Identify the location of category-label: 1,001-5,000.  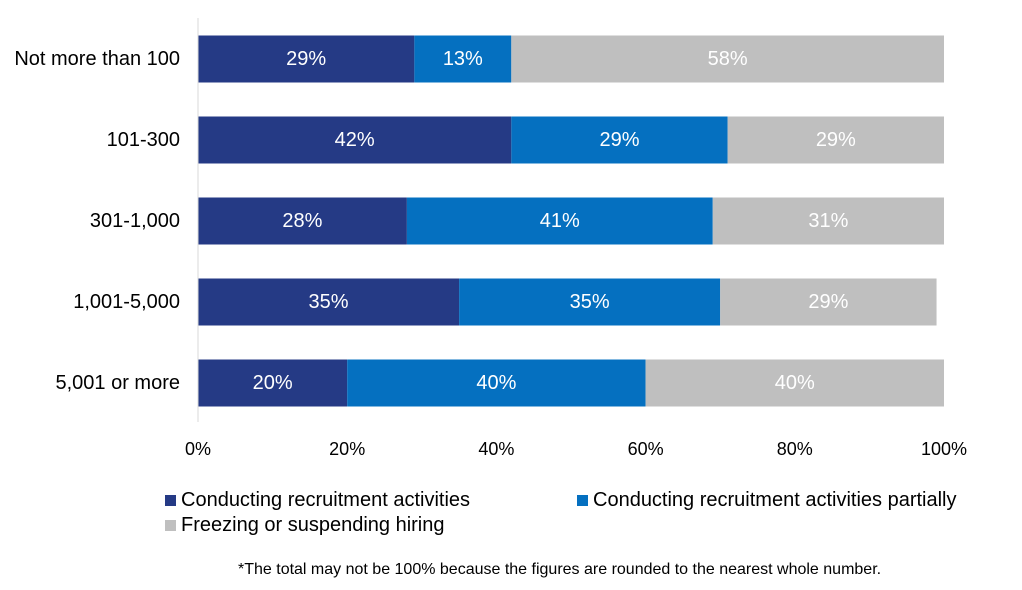
(126, 302).